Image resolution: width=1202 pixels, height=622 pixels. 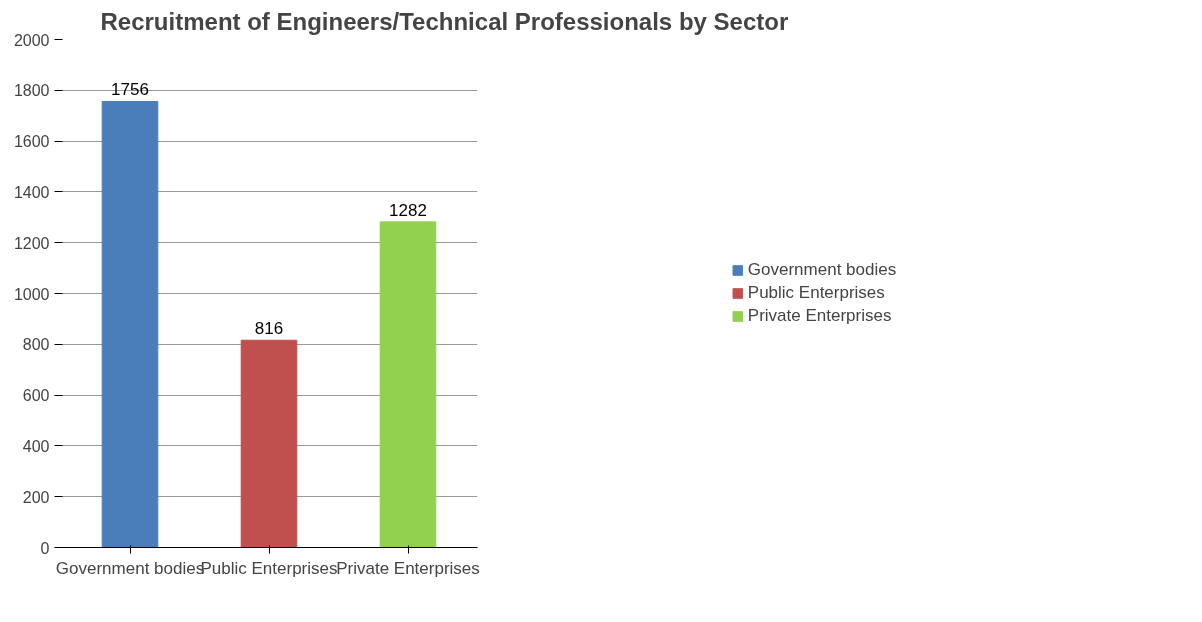 I want to click on data-label: 816, so click(x=269, y=329).